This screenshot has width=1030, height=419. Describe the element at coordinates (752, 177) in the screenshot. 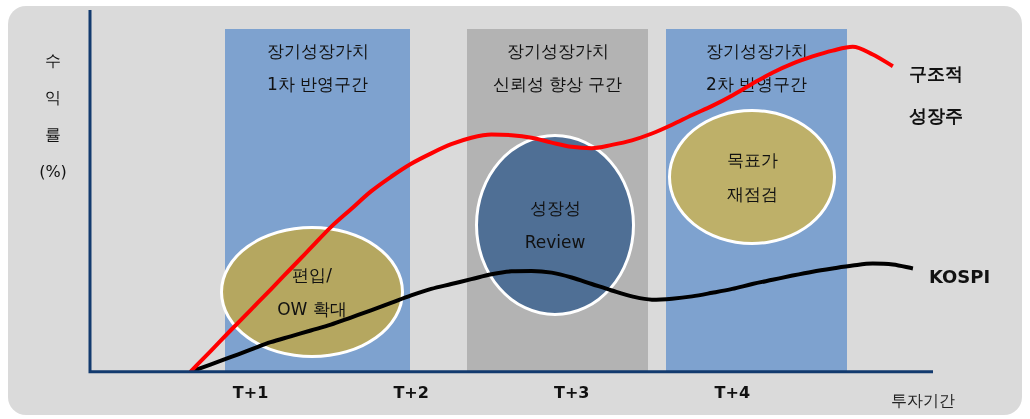

I see `annotation: 목표가 재점검` at that location.